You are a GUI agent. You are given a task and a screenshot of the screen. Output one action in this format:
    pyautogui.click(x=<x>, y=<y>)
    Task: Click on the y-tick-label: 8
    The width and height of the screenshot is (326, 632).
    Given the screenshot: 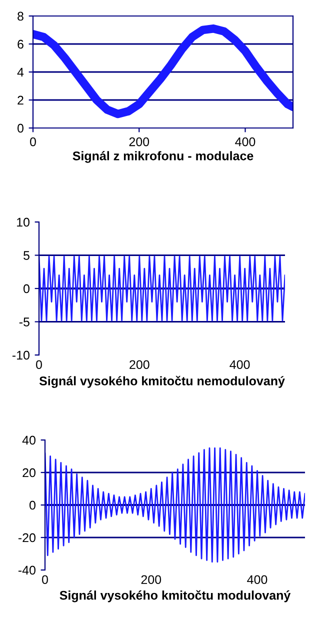 What is the action you would take?
    pyautogui.click(x=21, y=16)
    